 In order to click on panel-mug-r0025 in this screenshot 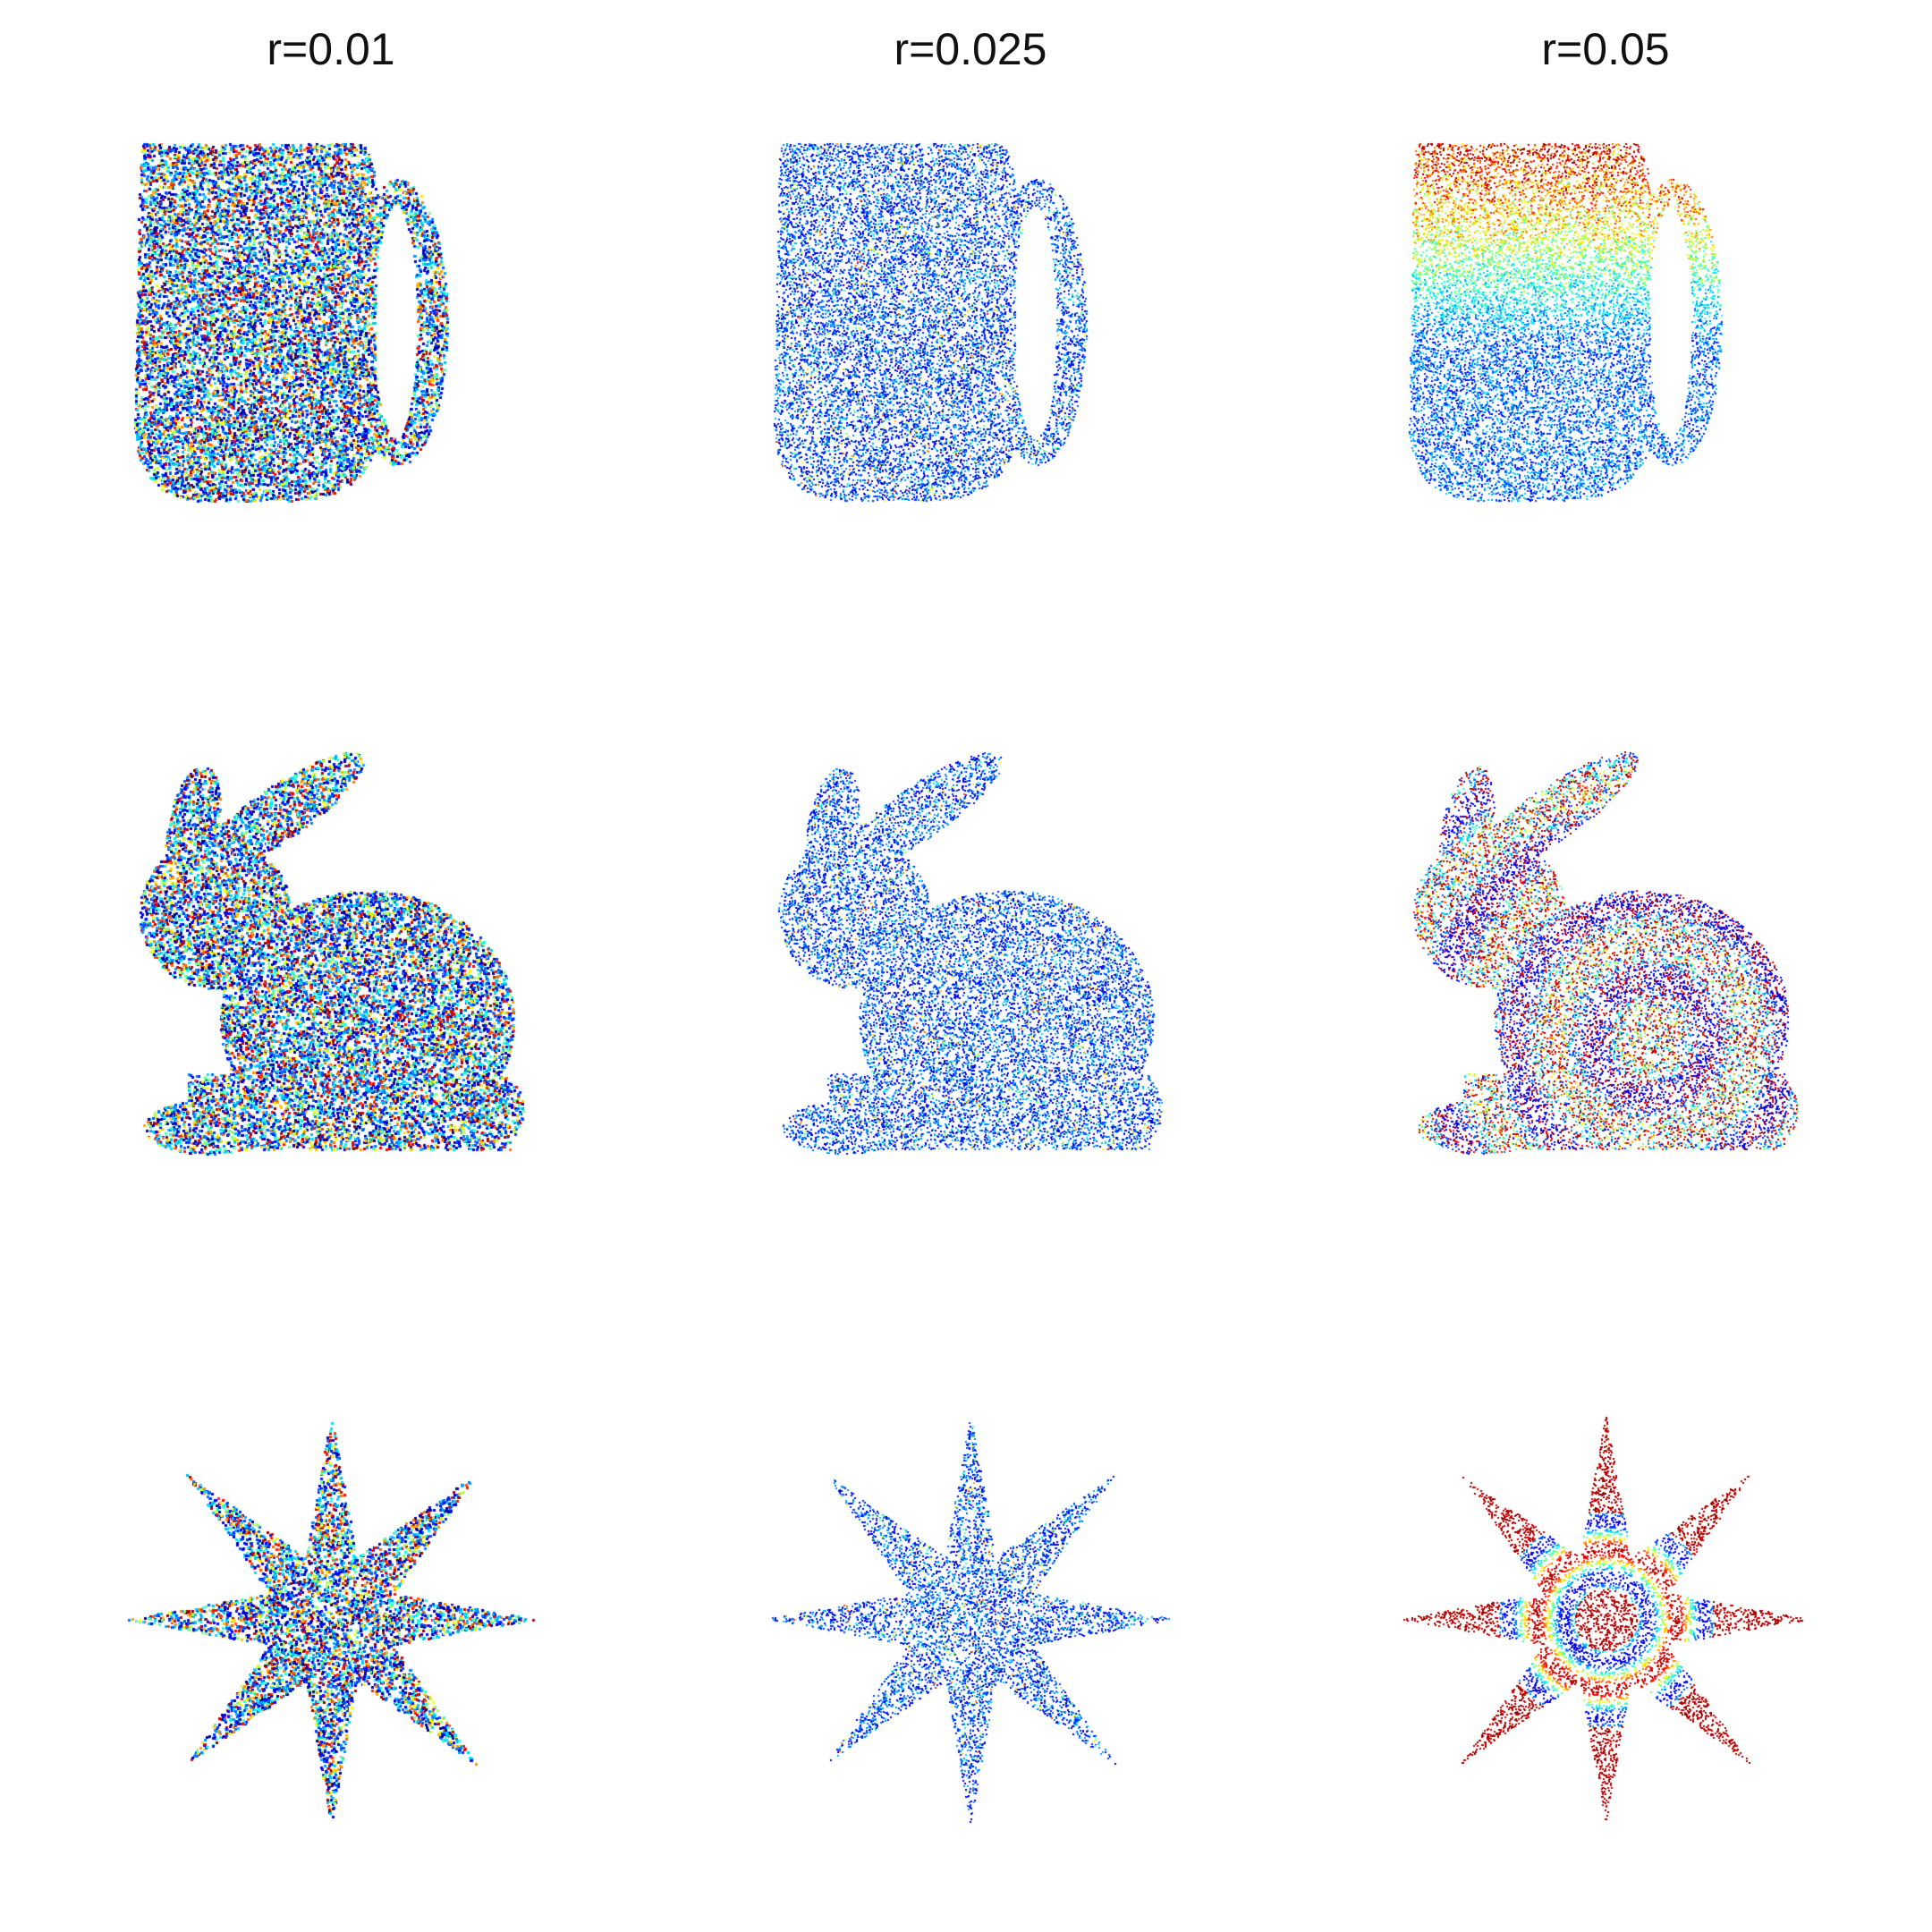, I will do `click(970, 331)`.